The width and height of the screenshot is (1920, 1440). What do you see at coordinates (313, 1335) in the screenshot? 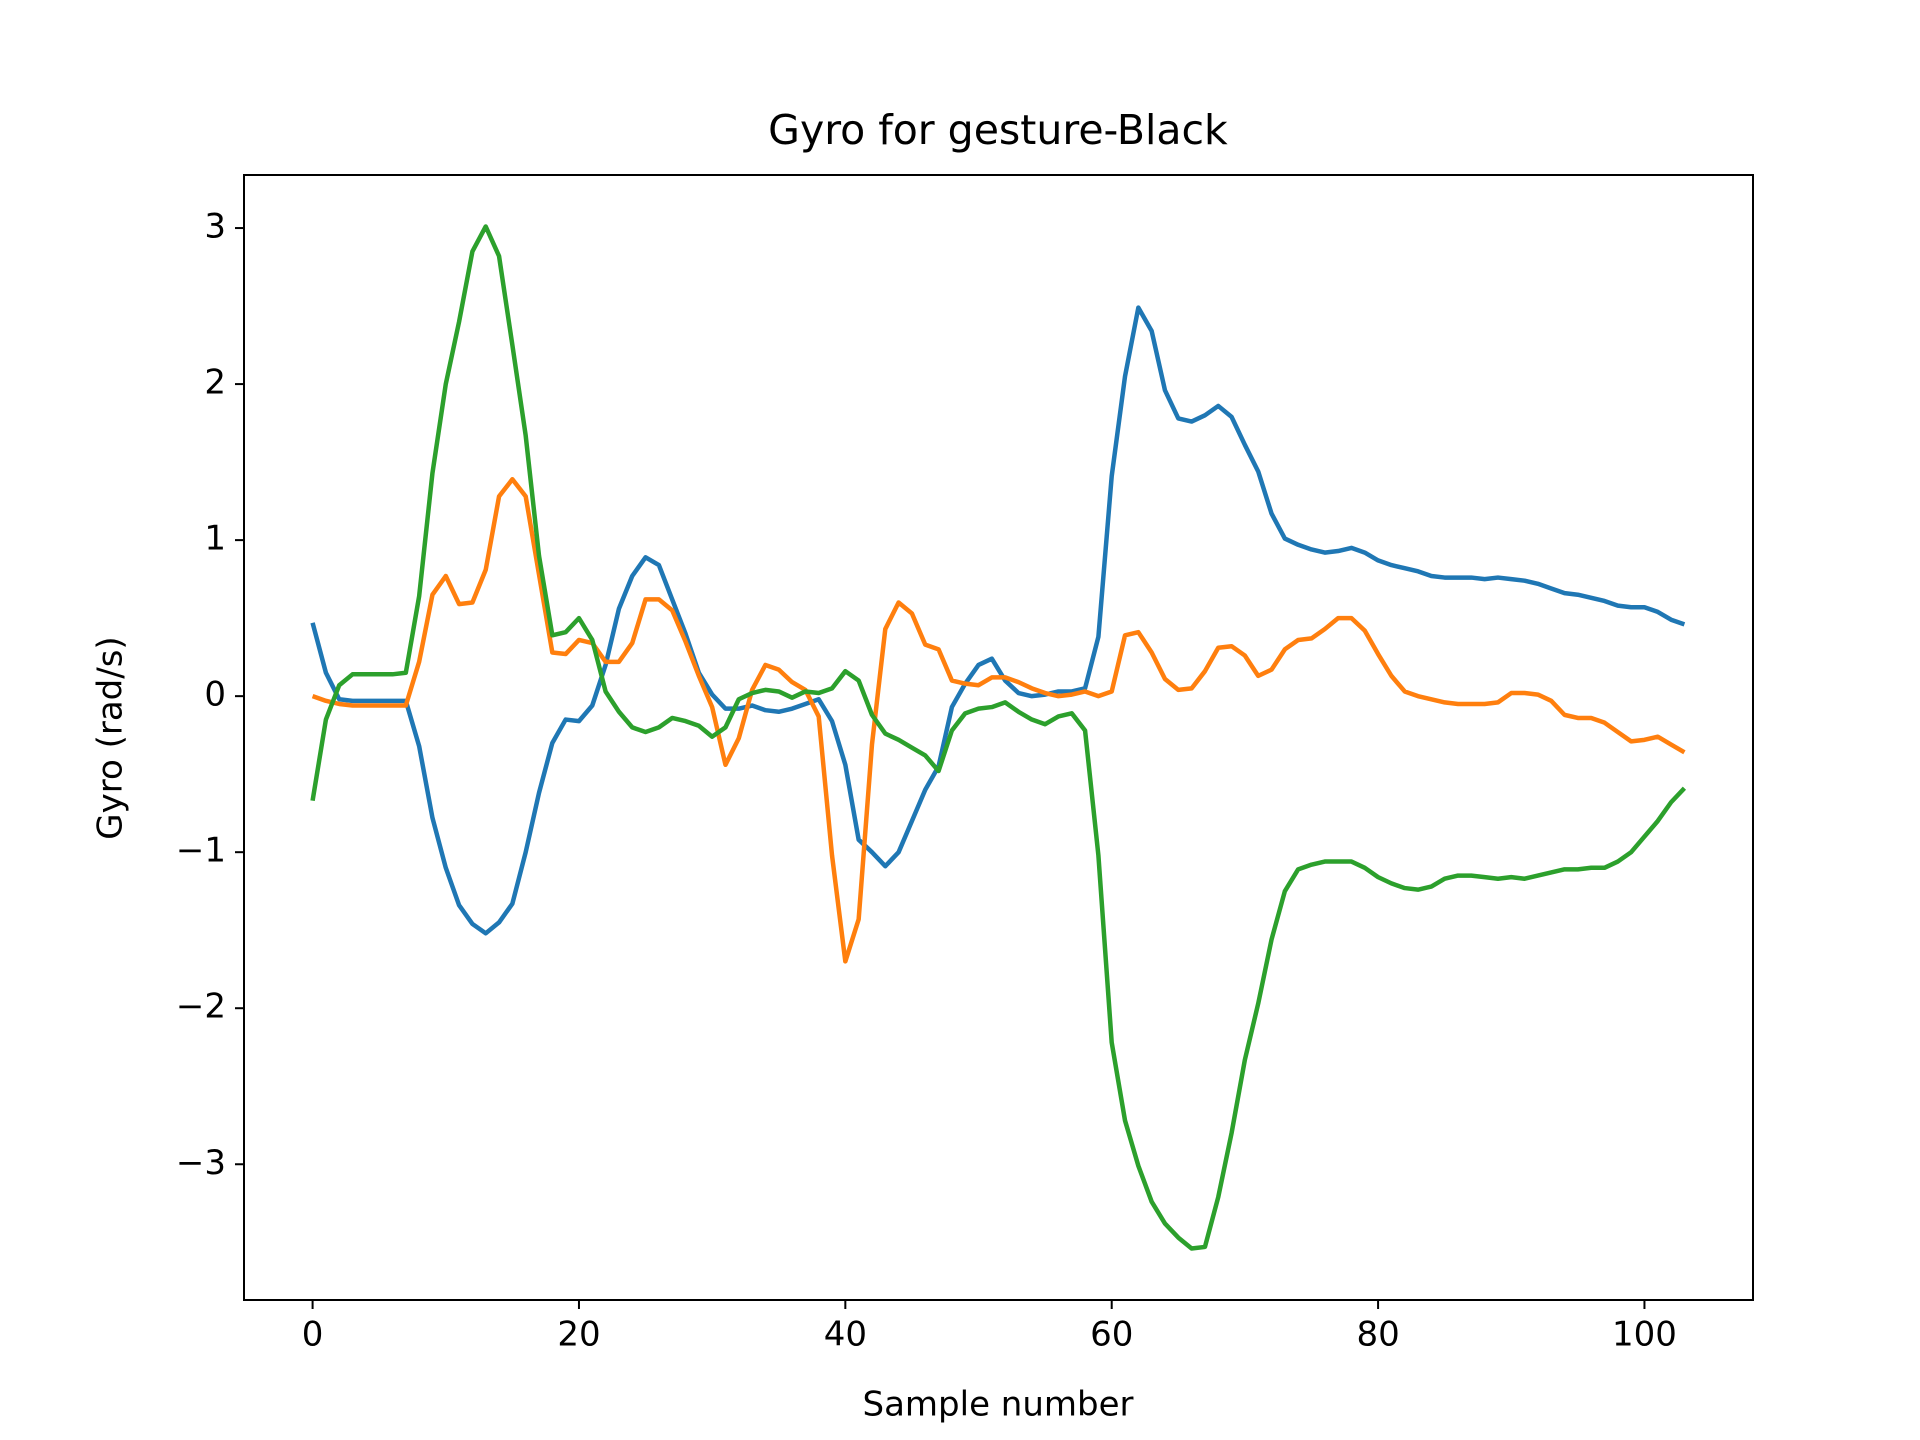
I see `x-tick-label: 0` at bounding box center [313, 1335].